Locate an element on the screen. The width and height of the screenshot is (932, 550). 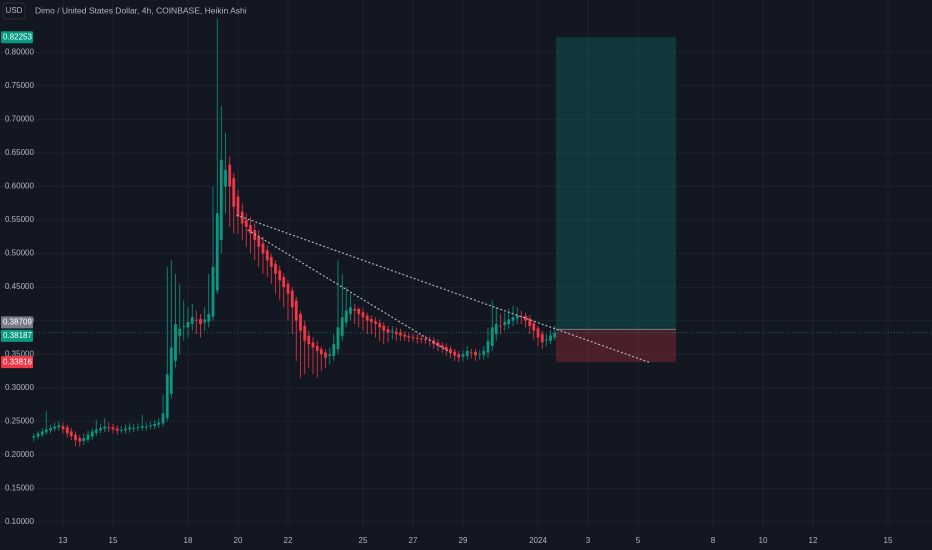
x-tick-label: 2024 is located at coordinates (538, 540).